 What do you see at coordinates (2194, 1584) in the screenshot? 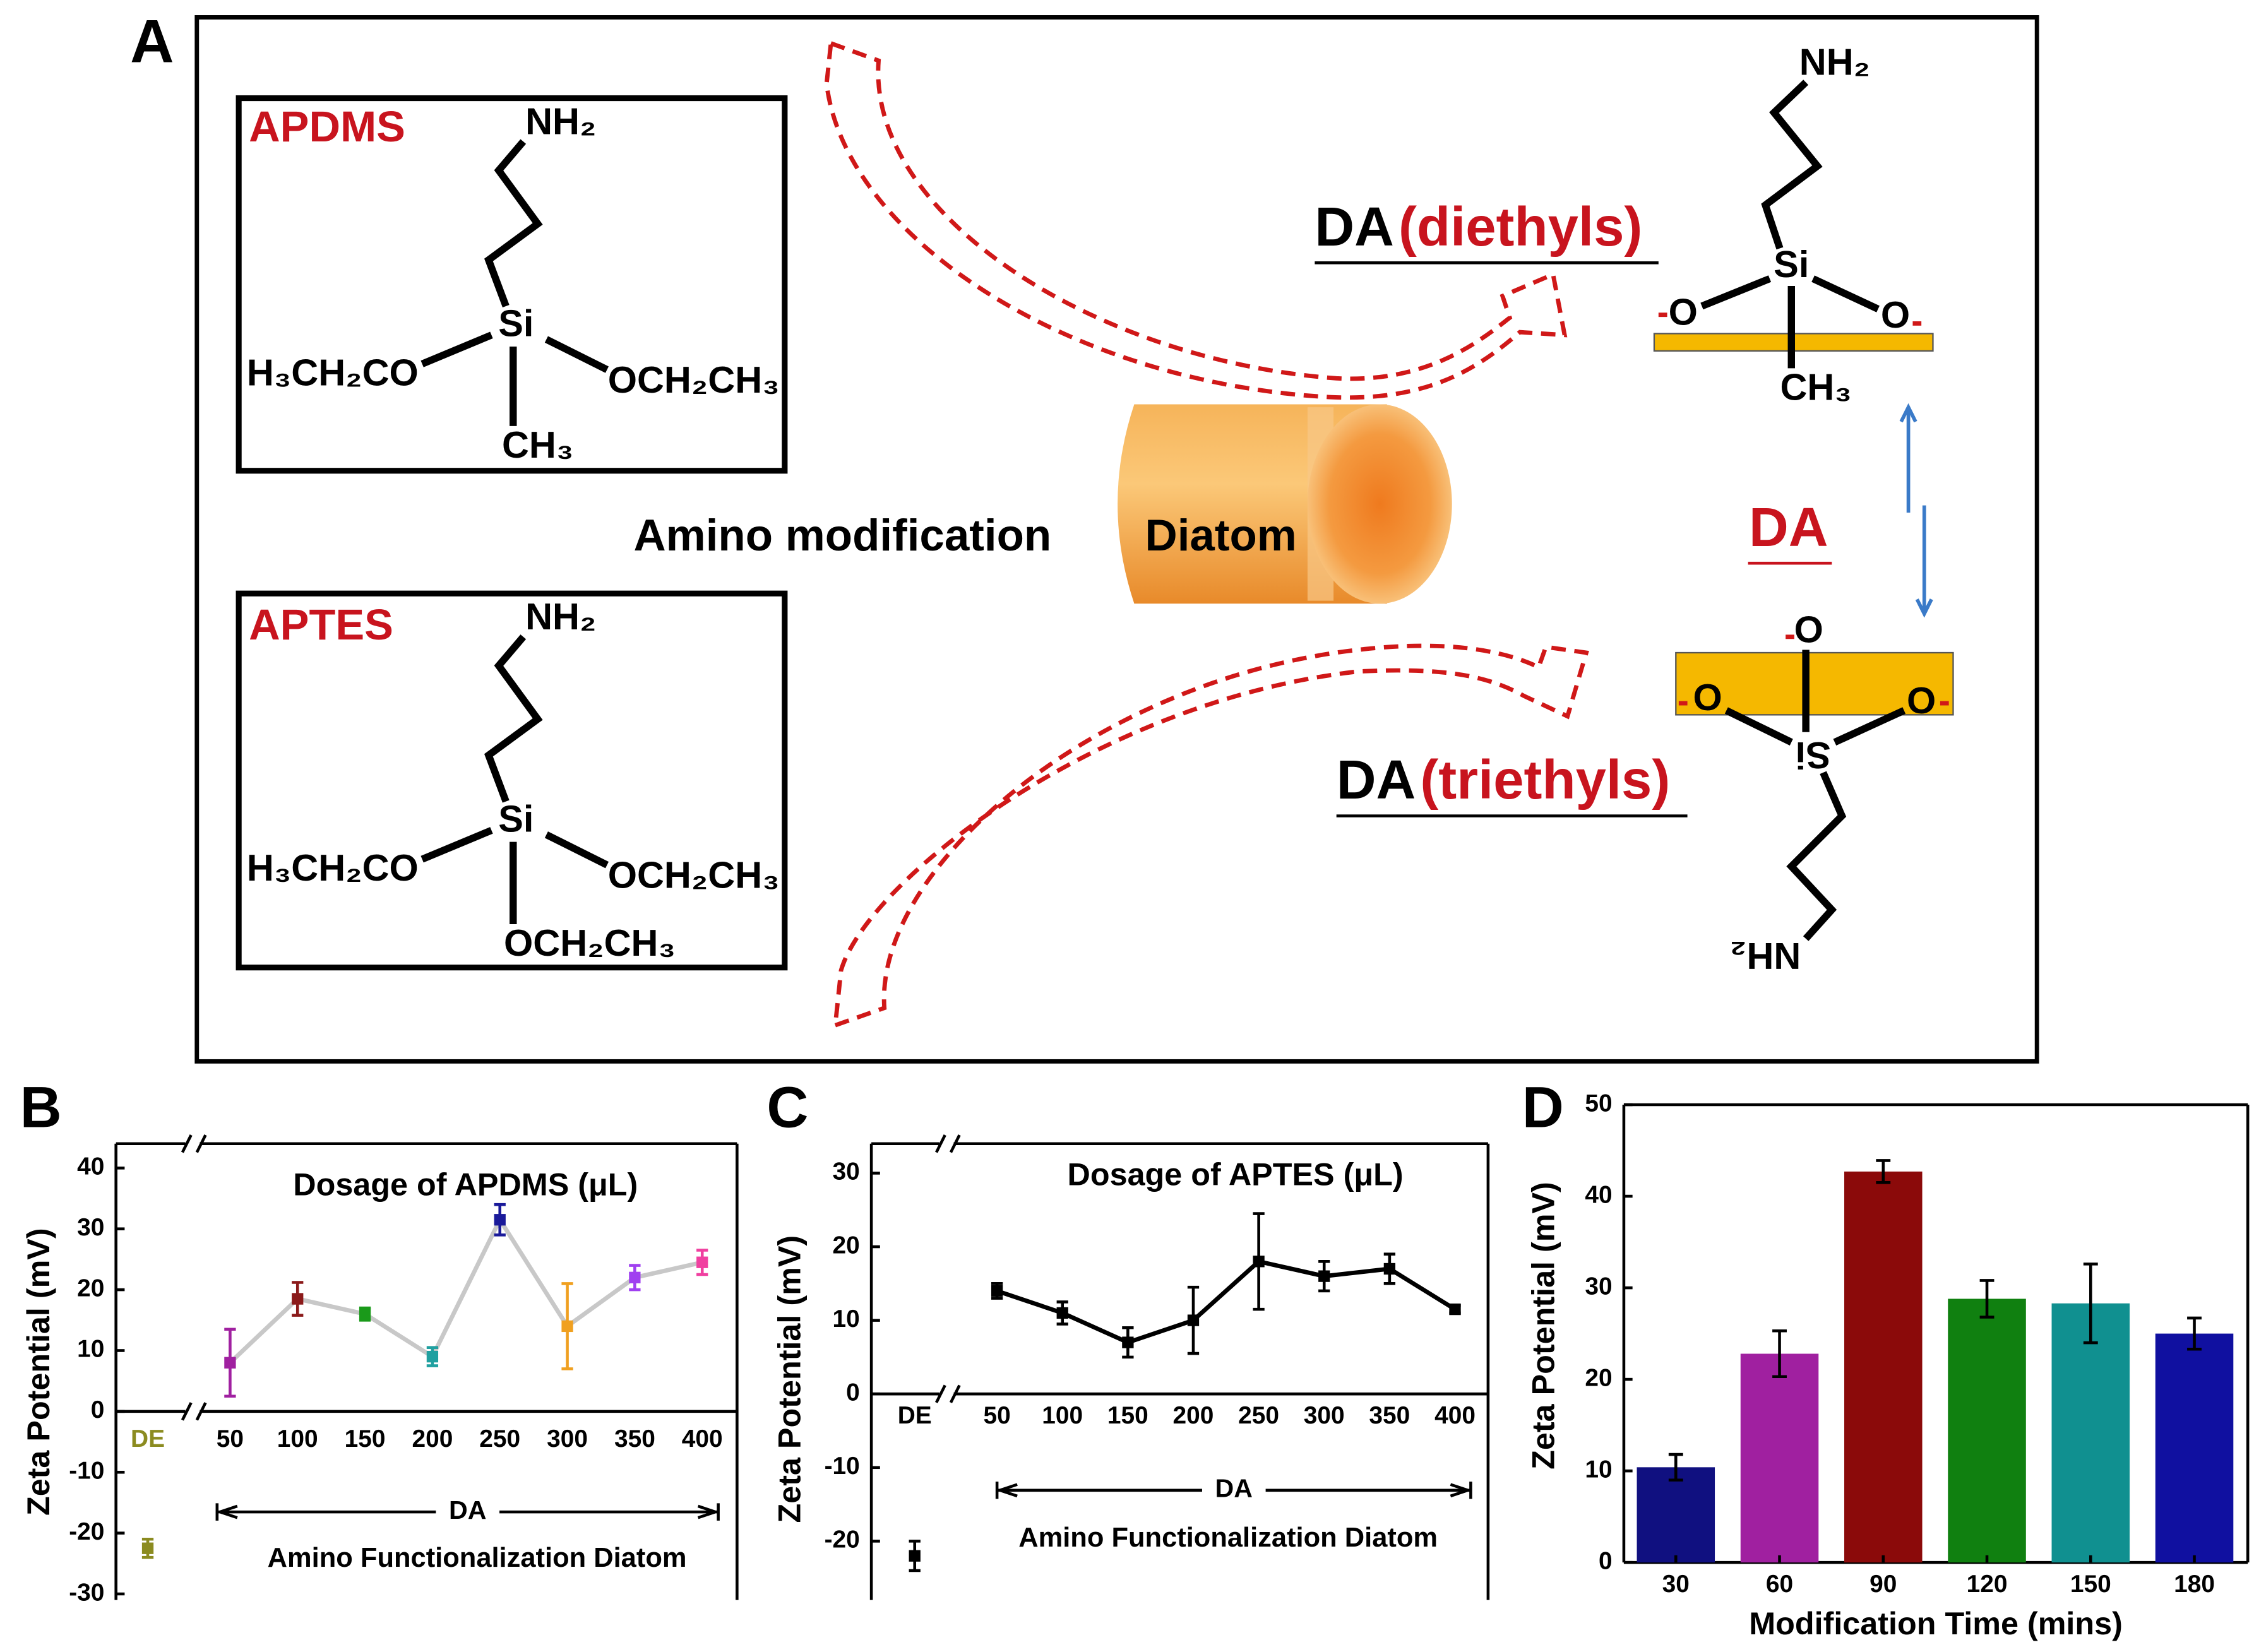
I see `x-tick-label: 180` at bounding box center [2194, 1584].